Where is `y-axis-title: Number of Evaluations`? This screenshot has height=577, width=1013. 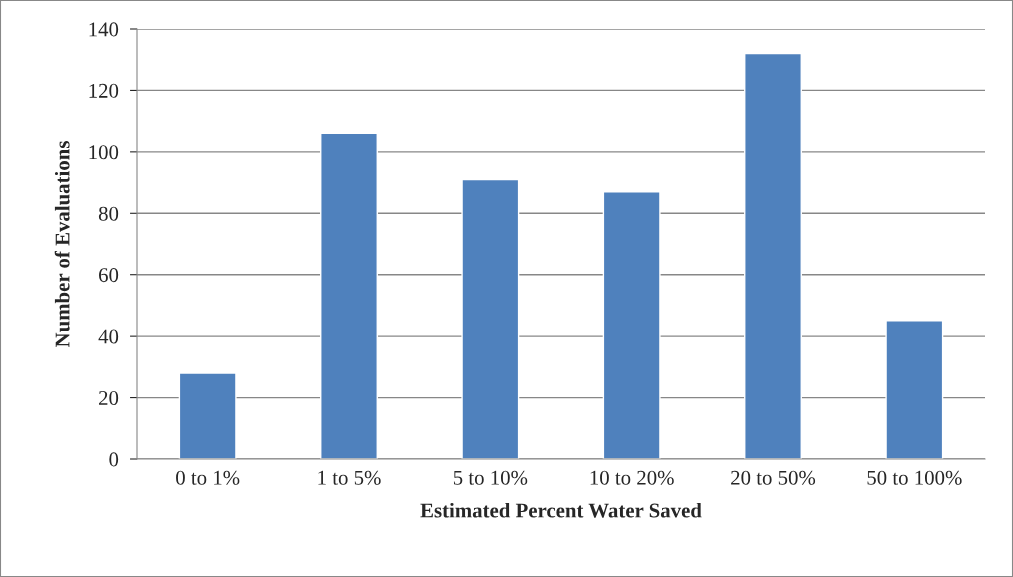 y-axis-title: Number of Evaluations is located at coordinates (62, 244).